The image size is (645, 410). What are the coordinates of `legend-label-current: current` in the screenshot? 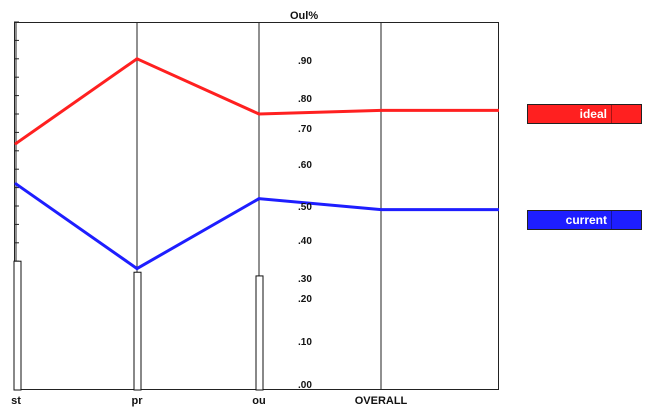 It's located at (586, 220).